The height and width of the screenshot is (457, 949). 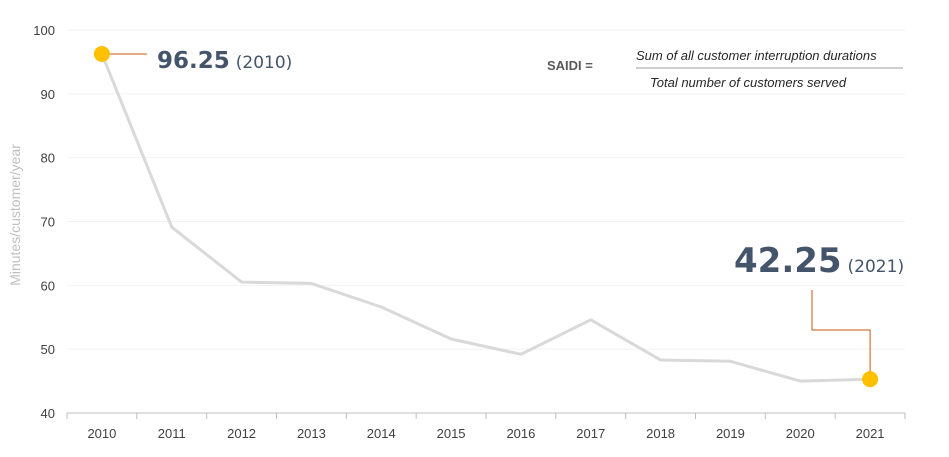 What do you see at coordinates (48, 285) in the screenshot?
I see `y-tick-label: 60` at bounding box center [48, 285].